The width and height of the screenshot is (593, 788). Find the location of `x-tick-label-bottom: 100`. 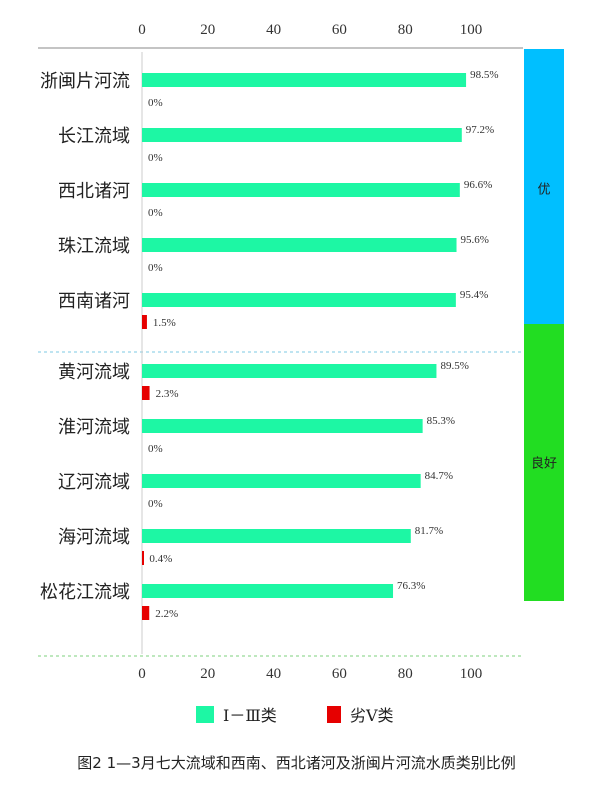

x-tick-label-bottom: 100 is located at coordinates (471, 674).